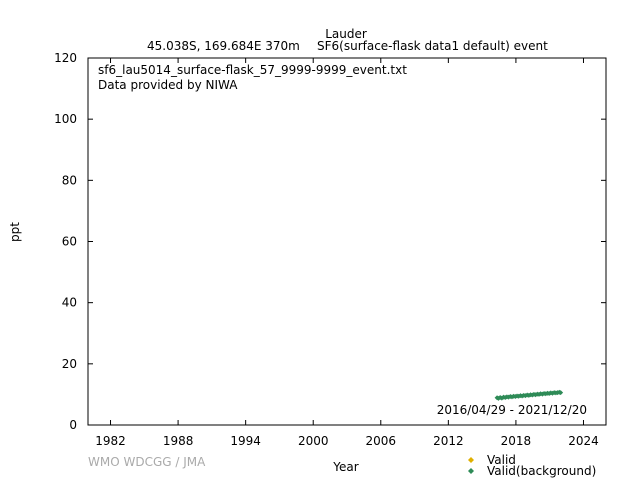 This screenshot has width=640, height=480. Describe the element at coordinates (245, 441) in the screenshot. I see `x-tick-label: 1994` at that location.